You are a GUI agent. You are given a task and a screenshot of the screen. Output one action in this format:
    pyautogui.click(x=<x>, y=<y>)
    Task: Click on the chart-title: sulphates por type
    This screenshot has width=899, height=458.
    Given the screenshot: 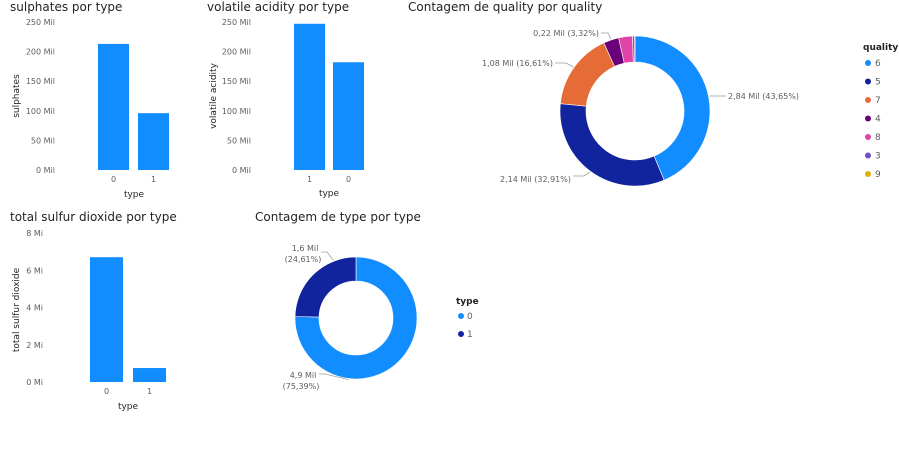 What is the action you would take?
    pyautogui.click(x=66, y=7)
    